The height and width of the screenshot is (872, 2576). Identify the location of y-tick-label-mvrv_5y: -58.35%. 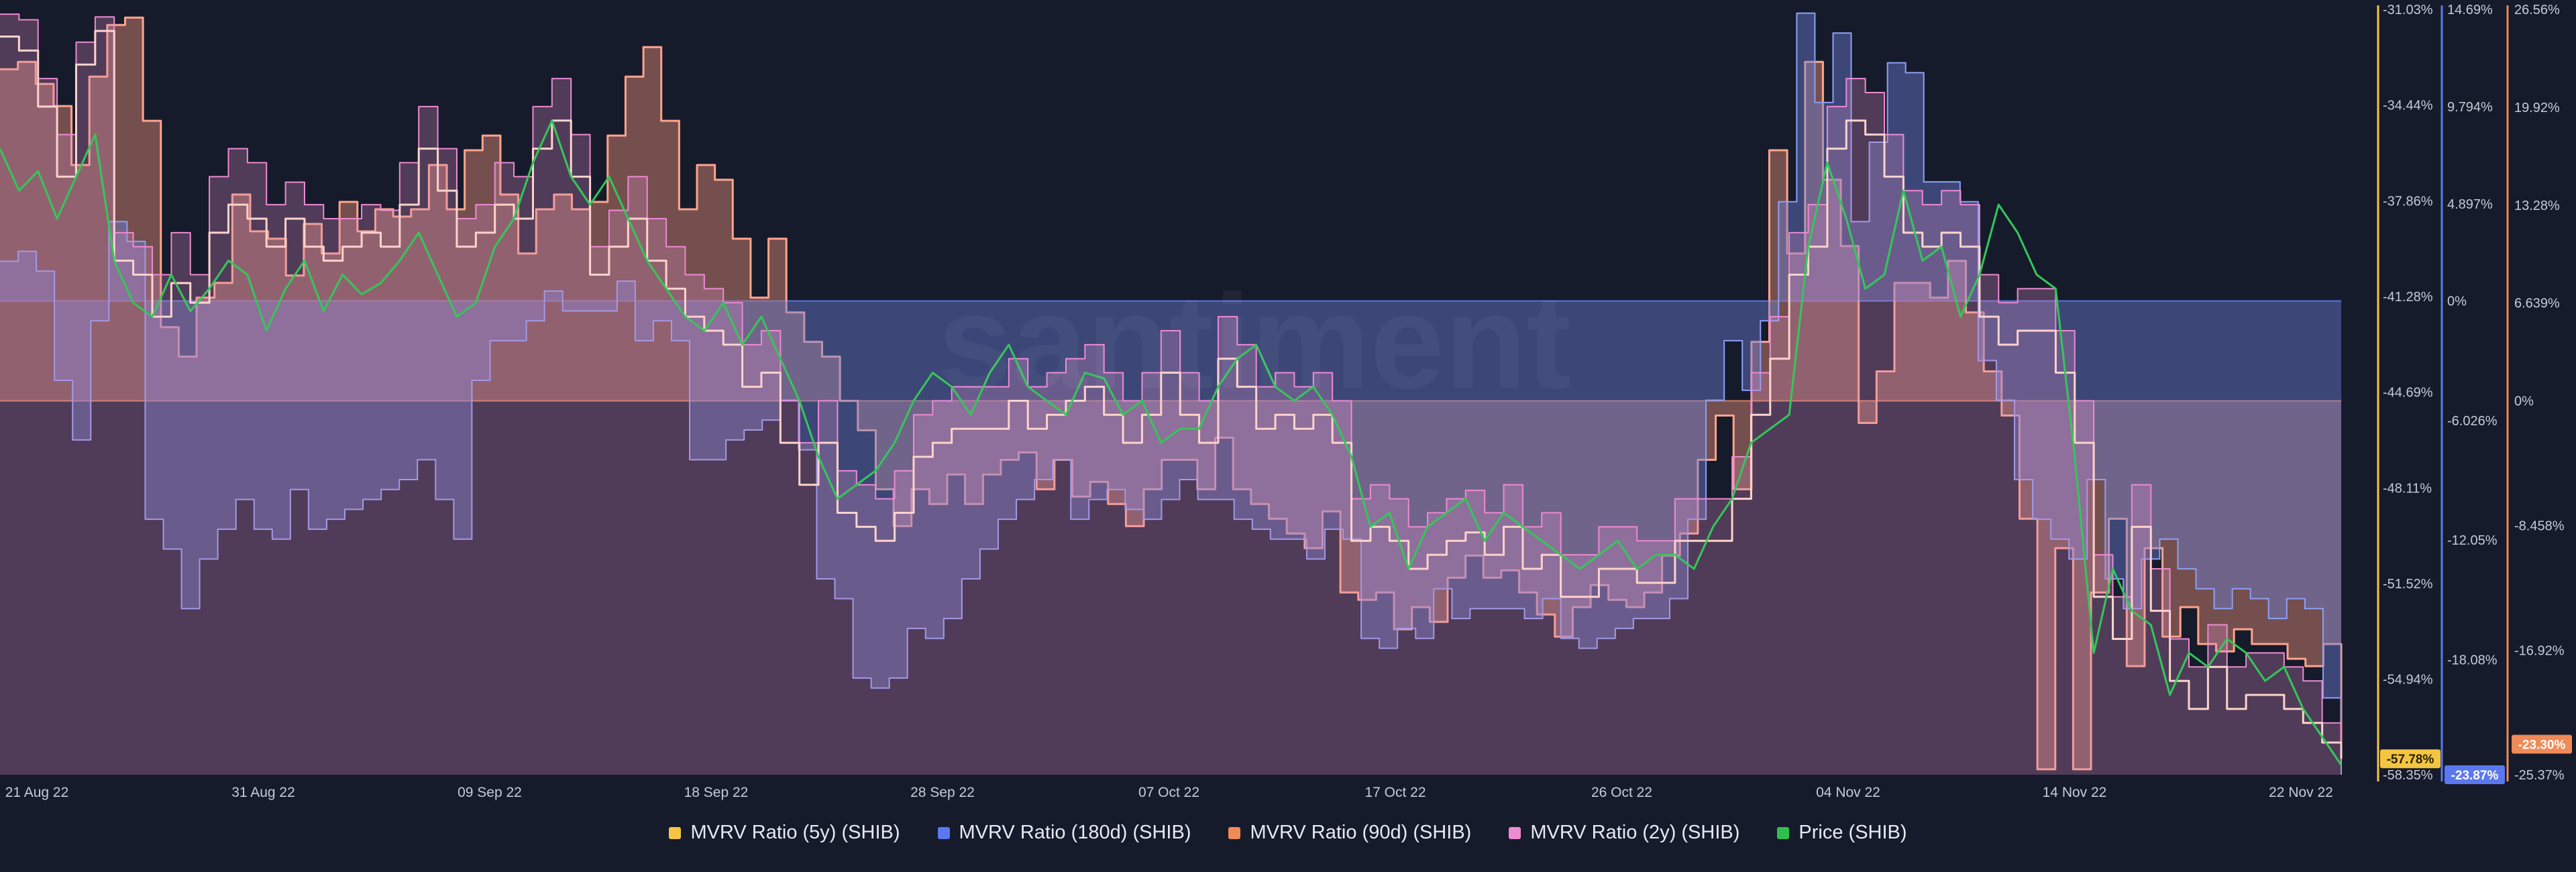
(2408, 776).